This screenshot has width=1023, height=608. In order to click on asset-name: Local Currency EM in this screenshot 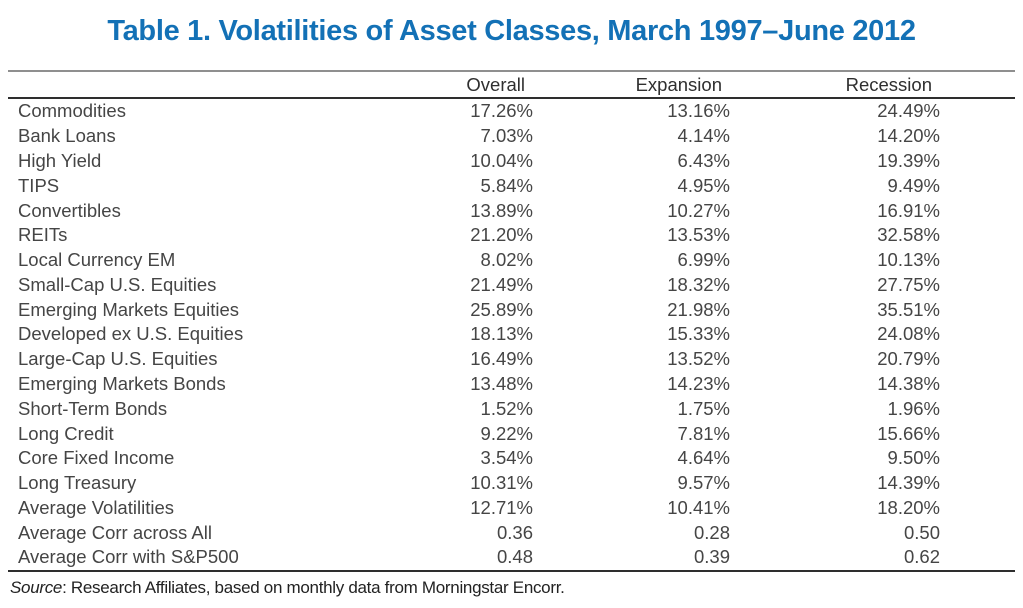, I will do `click(97, 260)`.